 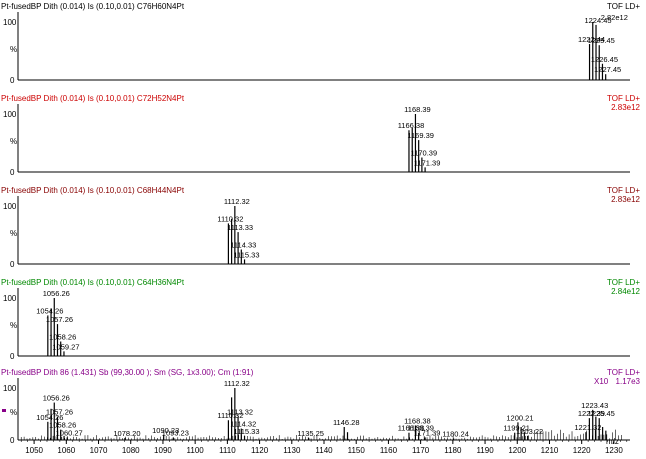 I want to click on peak-label: 1223.43, so click(x=594, y=405).